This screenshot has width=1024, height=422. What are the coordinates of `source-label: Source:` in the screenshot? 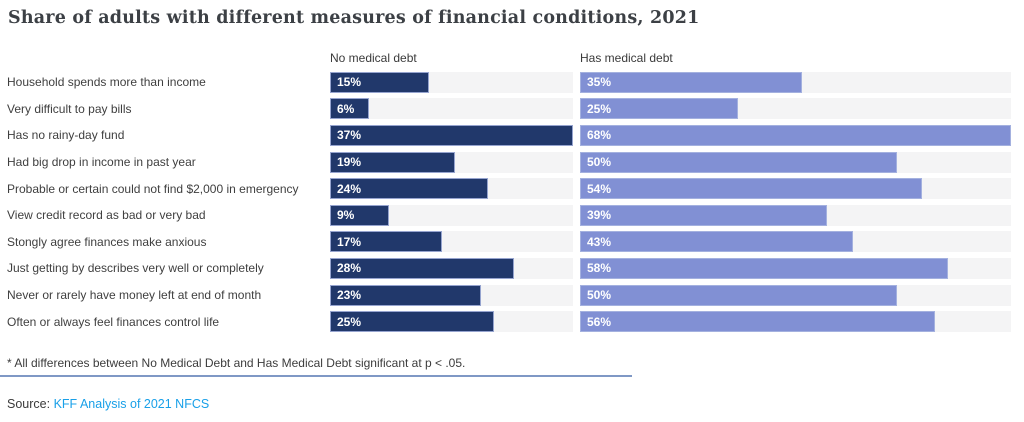 It's located at (29, 403).